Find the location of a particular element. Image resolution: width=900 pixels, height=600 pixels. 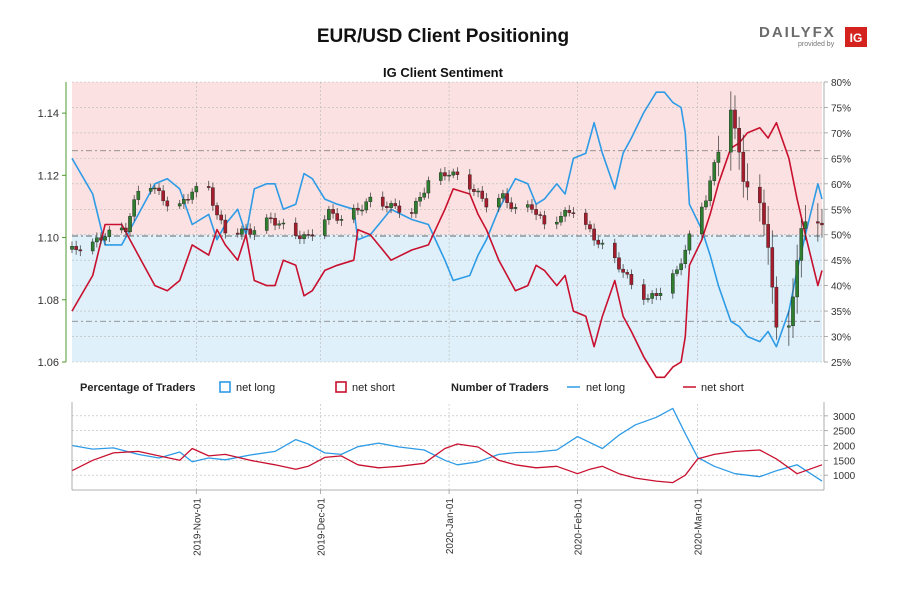

brand-text: DAILYFX is located at coordinates (797, 32).